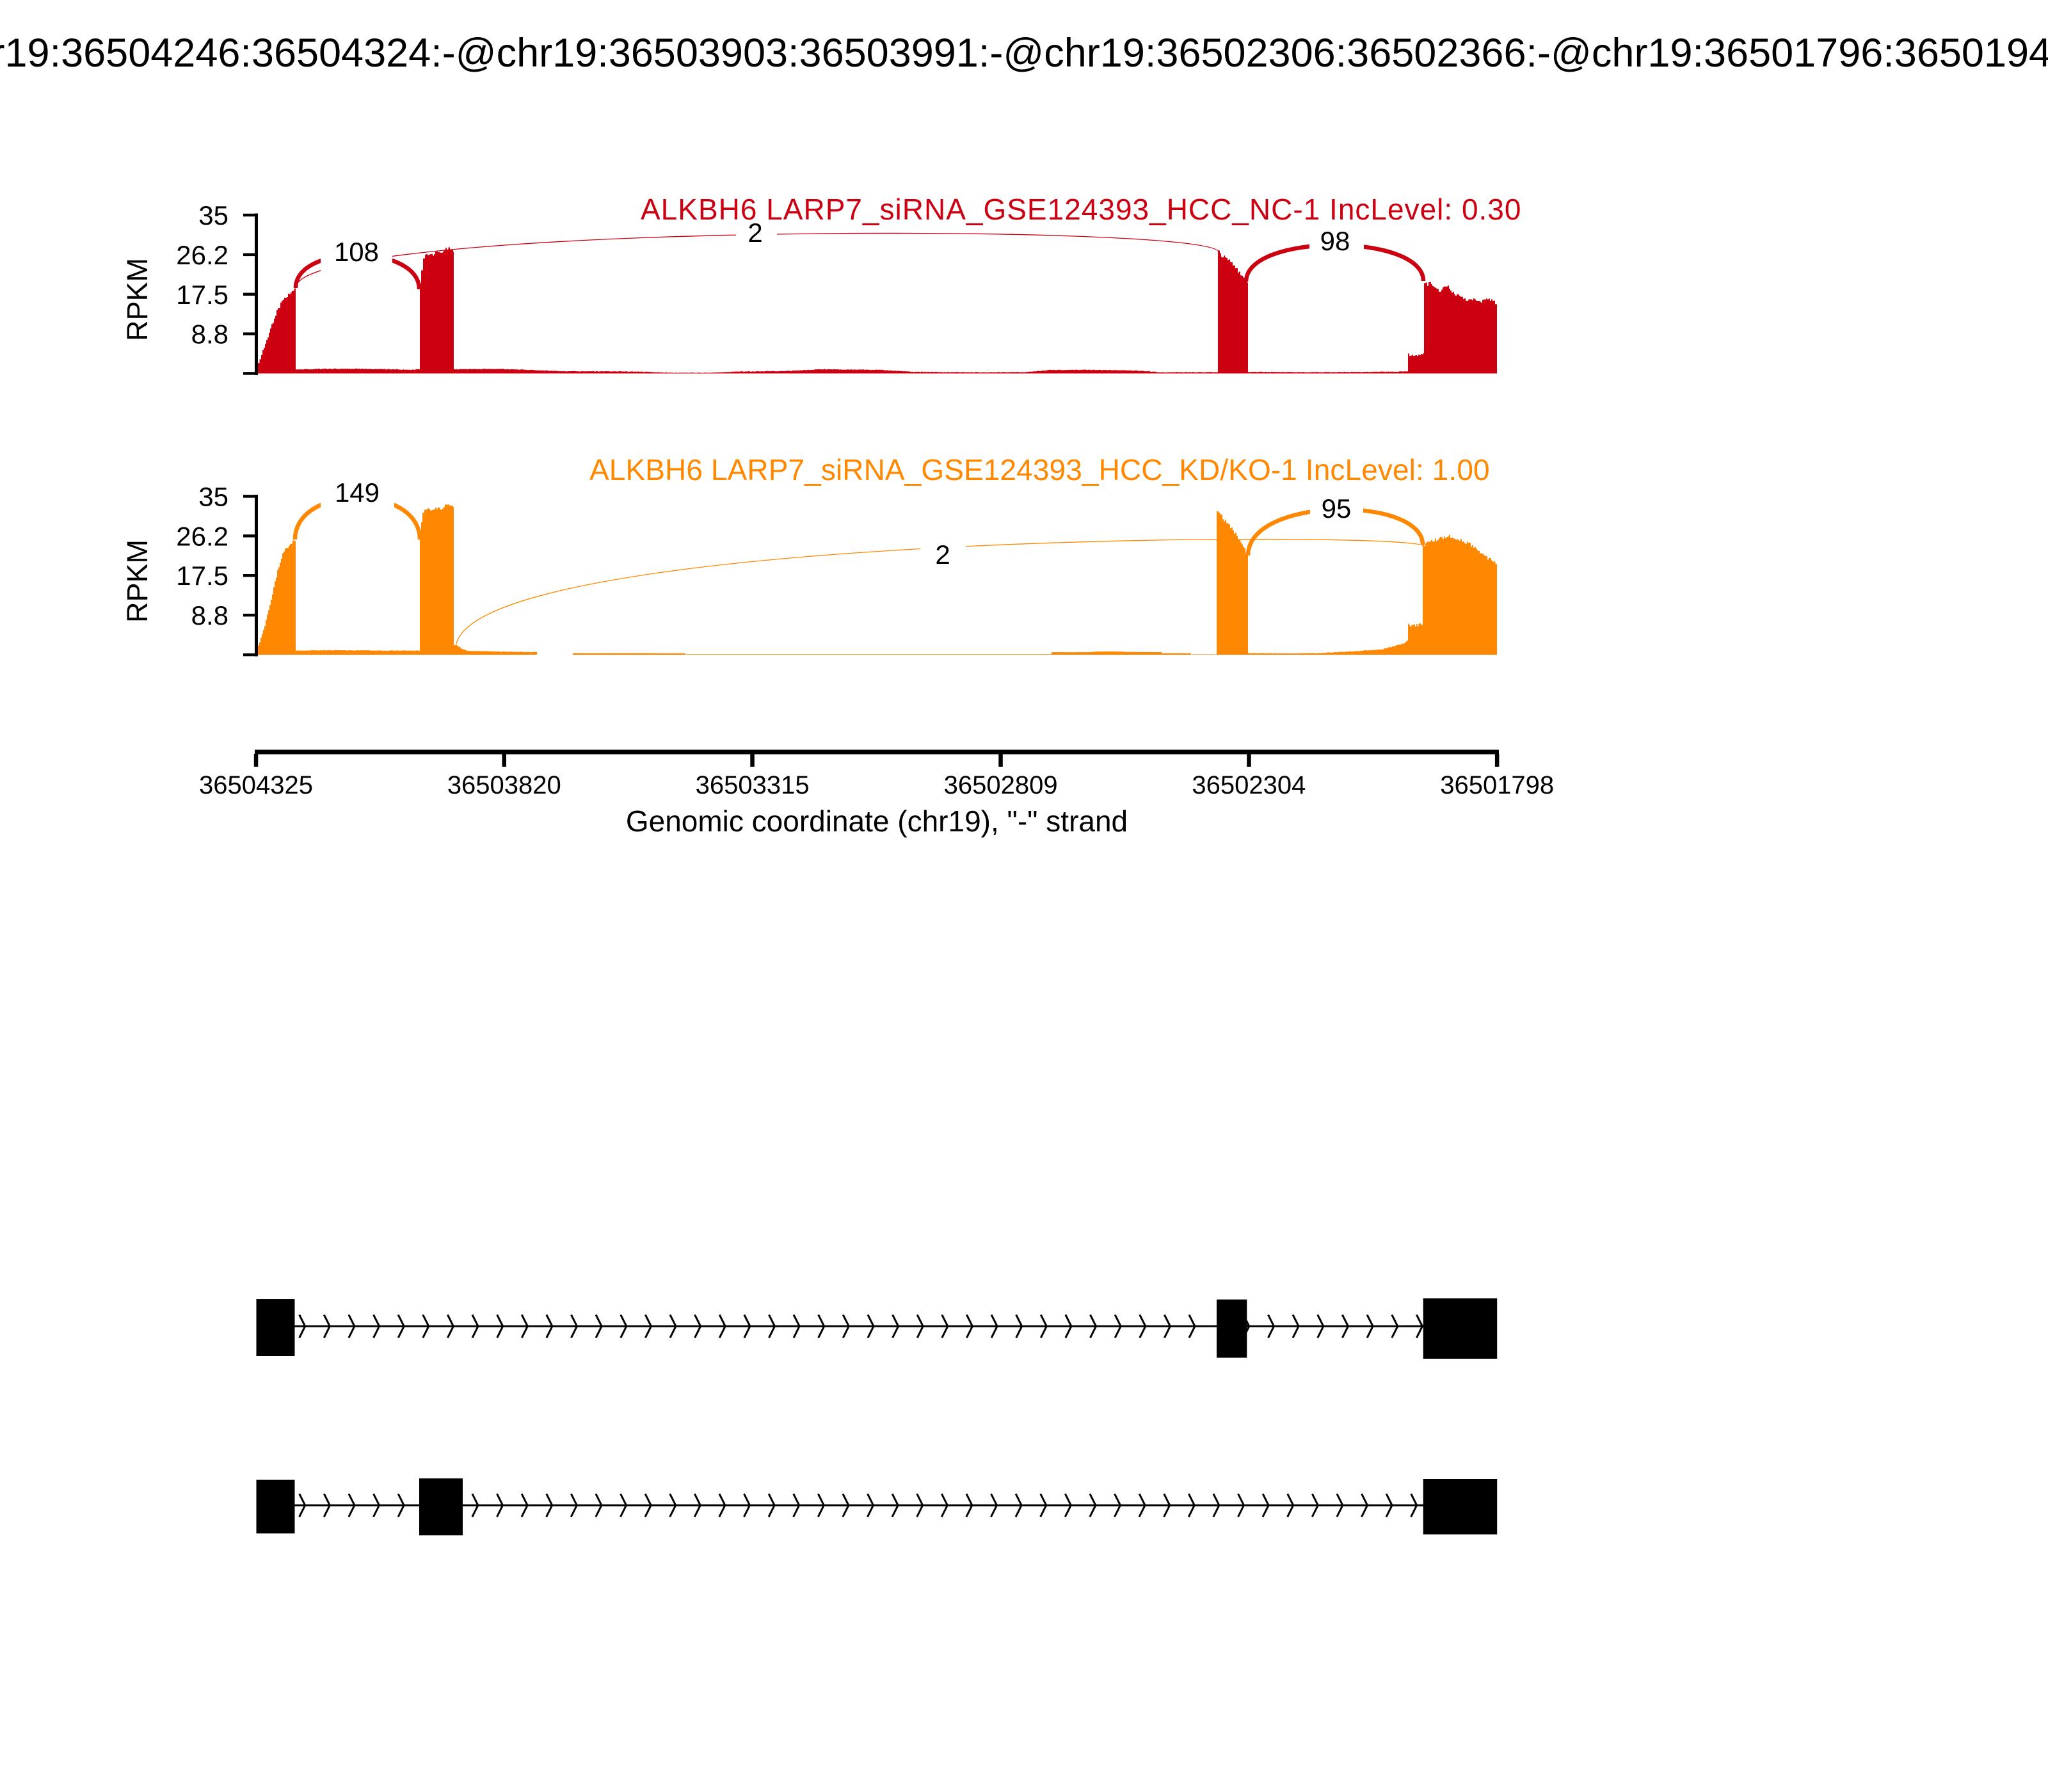 The width and height of the screenshot is (2048, 1792). Describe the element at coordinates (1001, 785) in the screenshot. I see `svg-text: 36502809` at that location.